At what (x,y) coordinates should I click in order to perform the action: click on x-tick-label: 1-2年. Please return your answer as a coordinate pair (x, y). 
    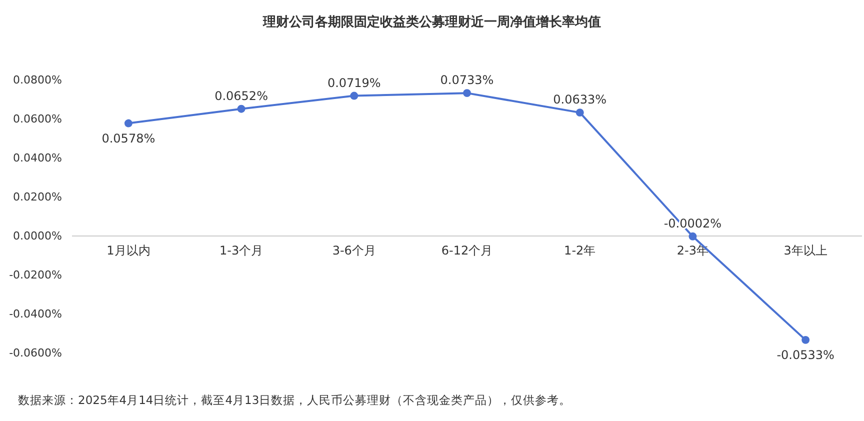
    Looking at the image, I should click on (580, 251).